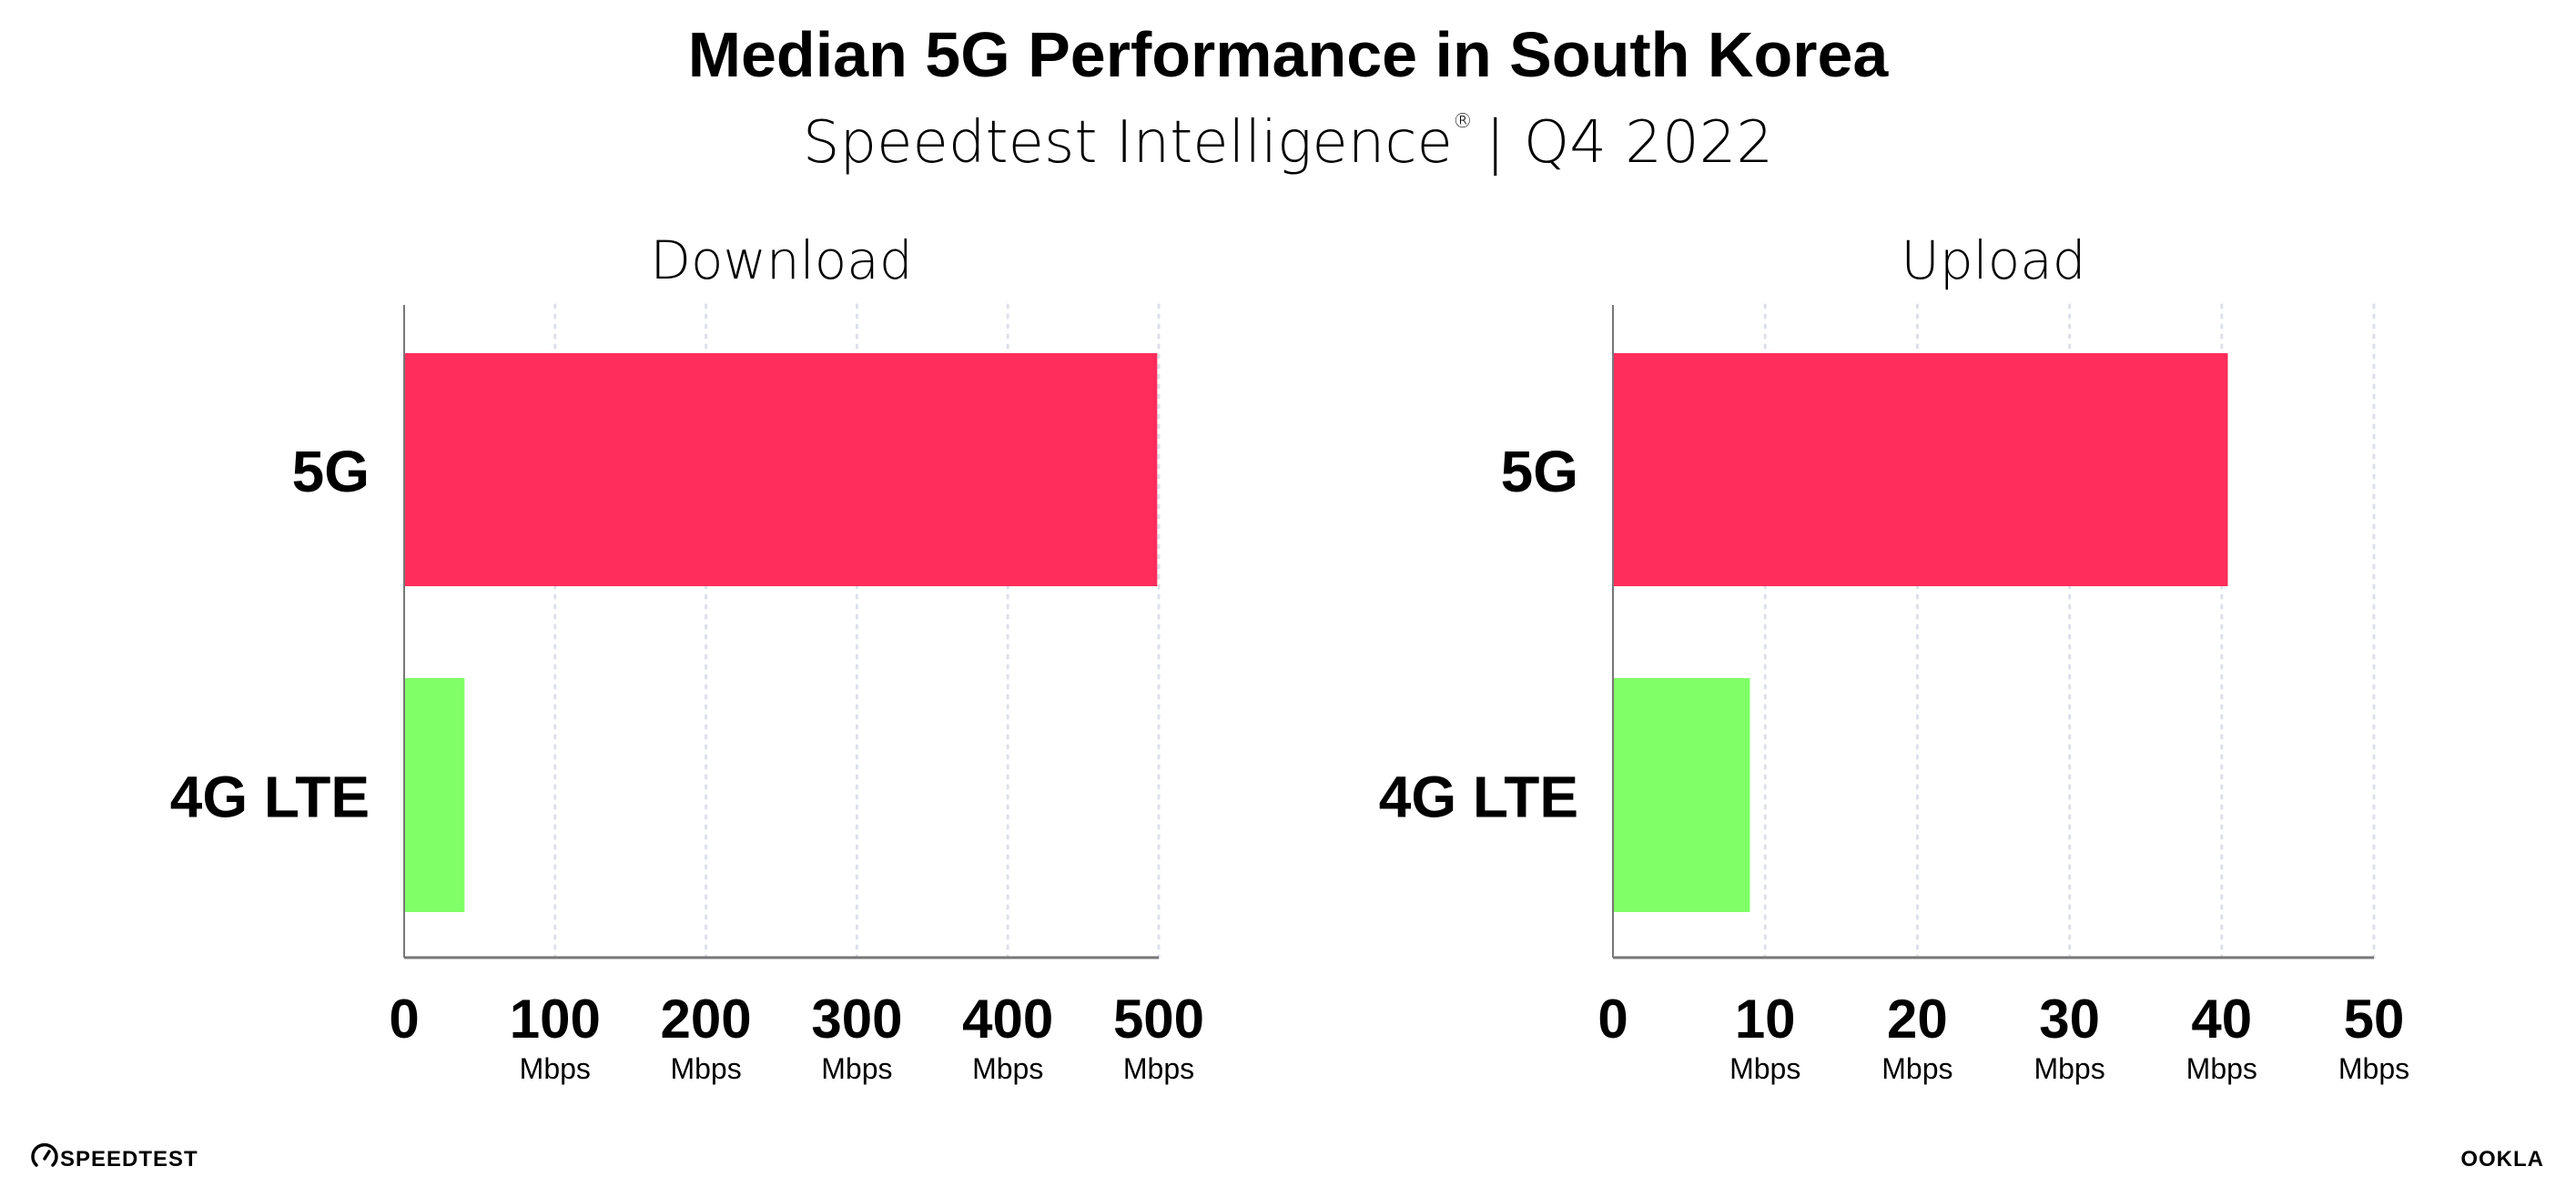  What do you see at coordinates (1158, 1020) in the screenshot?
I see `tick-label: 500` at bounding box center [1158, 1020].